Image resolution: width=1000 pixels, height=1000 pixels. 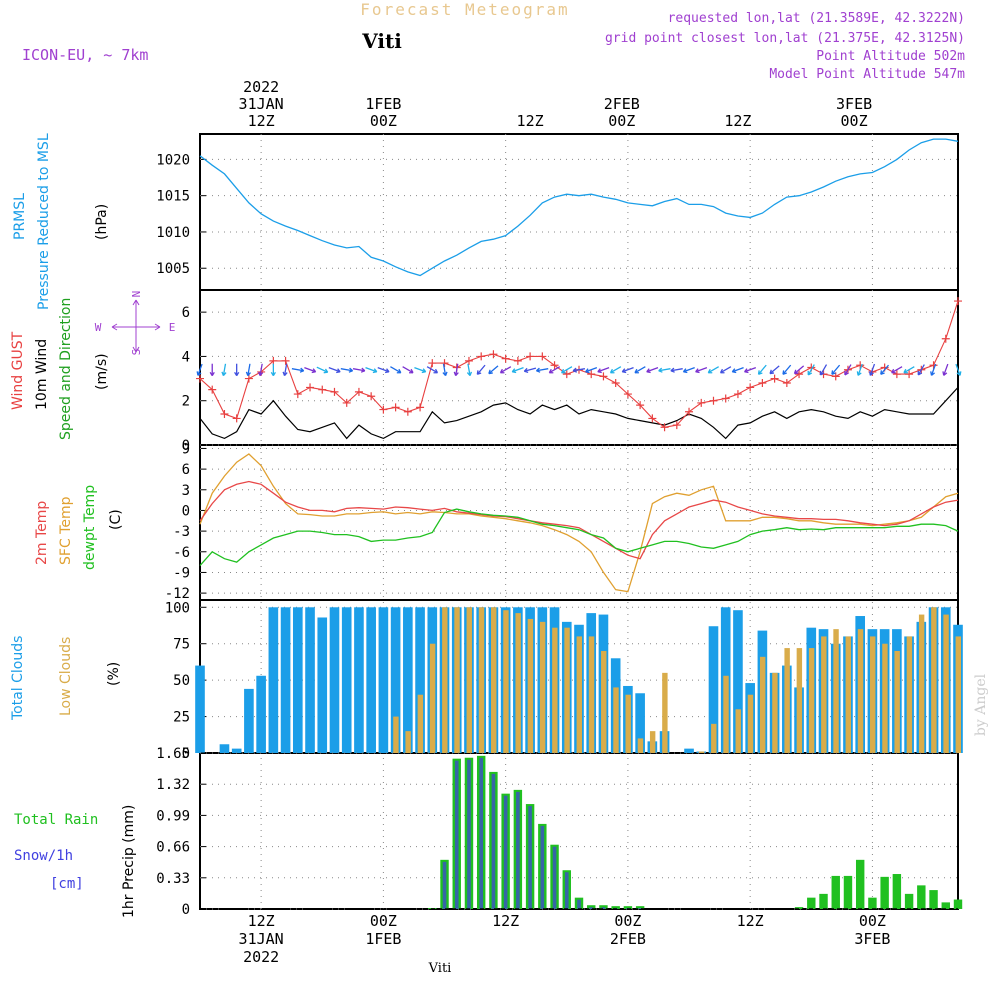 What do you see at coordinates (186, 754) in the screenshot?
I see `y-tick-label: 0` at bounding box center [186, 754].